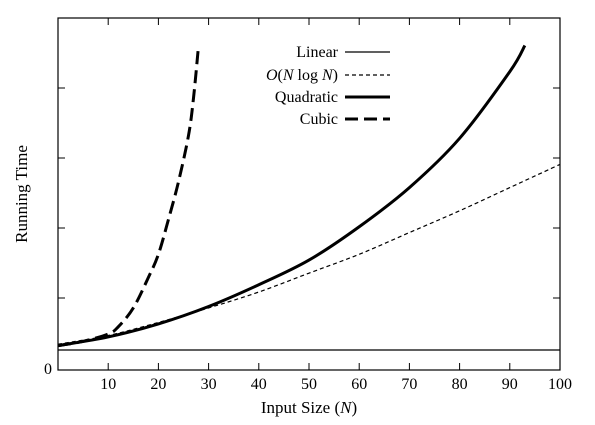 Image resolution: width=595 pixels, height=425 pixels. I want to click on x-tick-label: 90, so click(510, 384).